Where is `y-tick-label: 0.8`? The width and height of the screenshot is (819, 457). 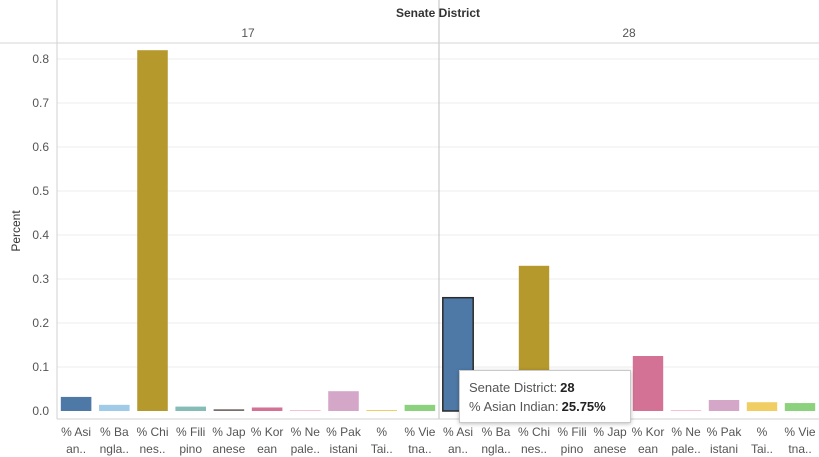 y-tick-label: 0.8 is located at coordinates (40, 59).